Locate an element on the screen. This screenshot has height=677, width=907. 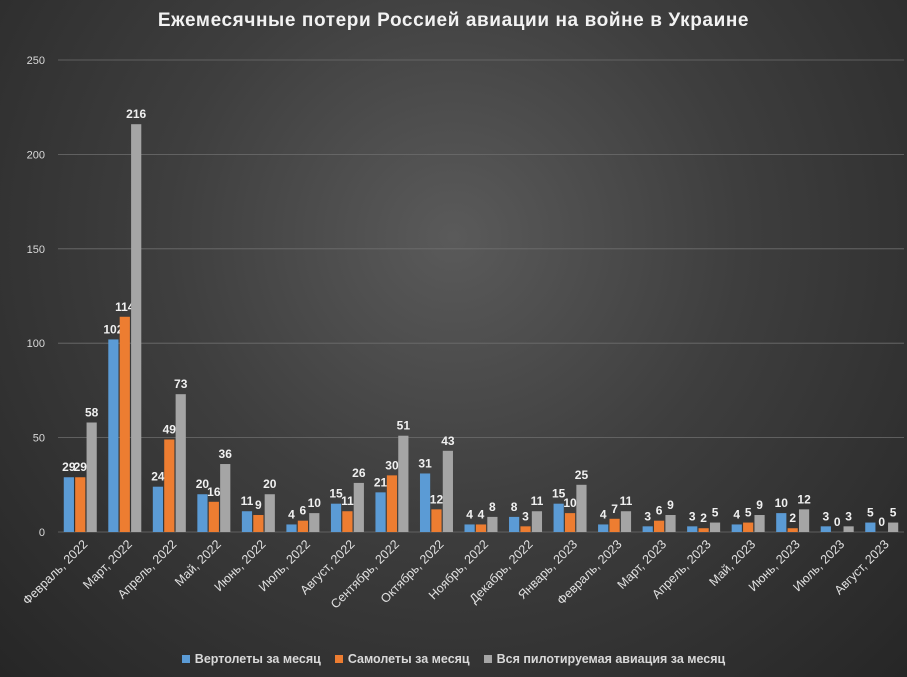
data-label: 29 is located at coordinates (81, 467).